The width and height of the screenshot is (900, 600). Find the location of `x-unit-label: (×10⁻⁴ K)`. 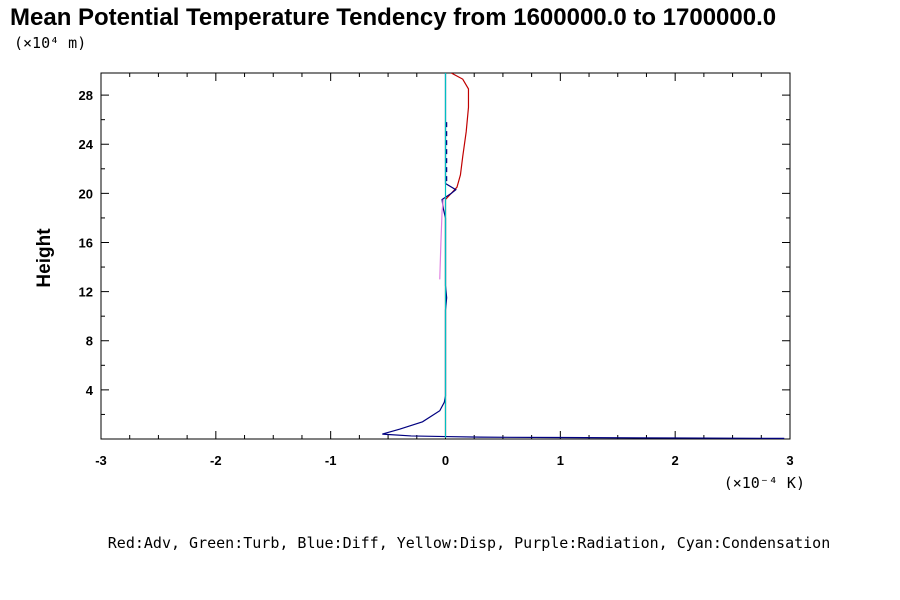

x-unit-label: (×10⁻⁴ K) is located at coordinates (764, 483).